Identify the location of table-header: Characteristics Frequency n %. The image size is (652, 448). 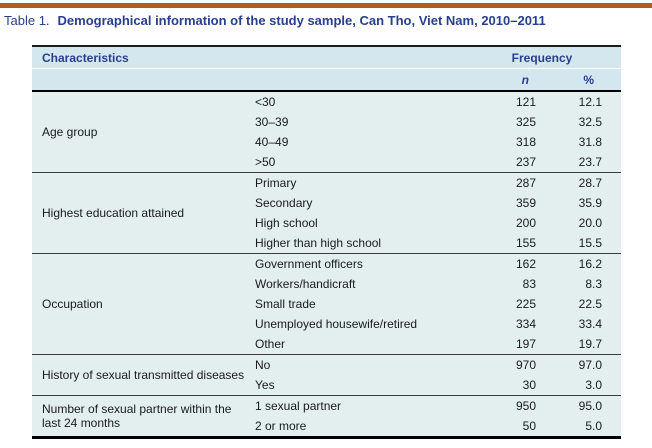
(326, 68).